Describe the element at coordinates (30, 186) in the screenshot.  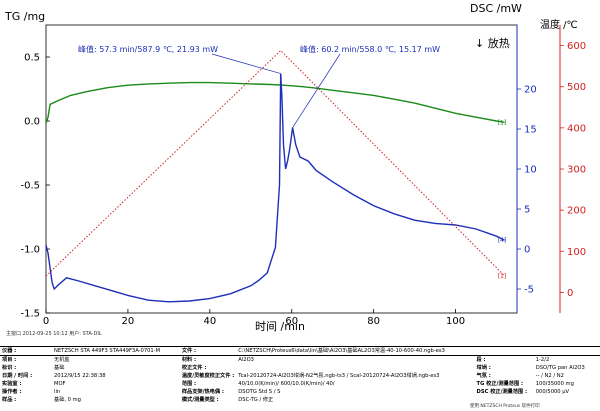
I see `tg-tick-label: -0.5` at that location.